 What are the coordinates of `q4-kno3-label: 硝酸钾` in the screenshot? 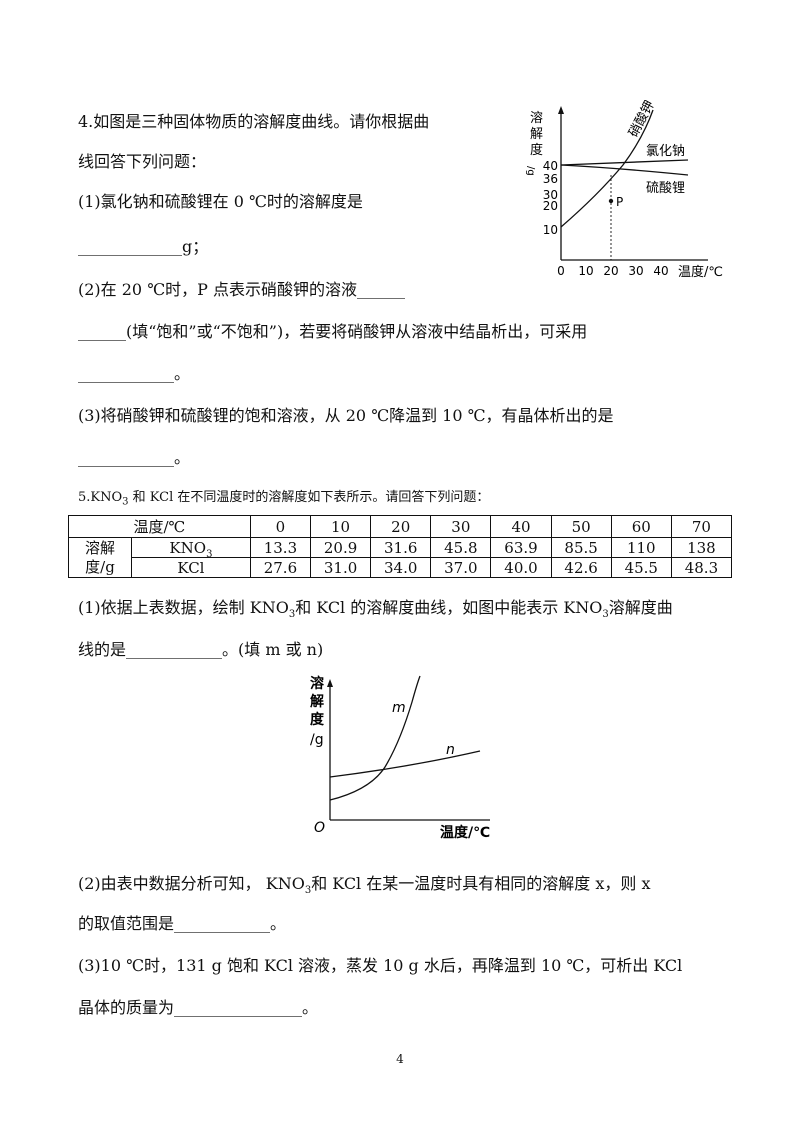 It's located at (642, 120).